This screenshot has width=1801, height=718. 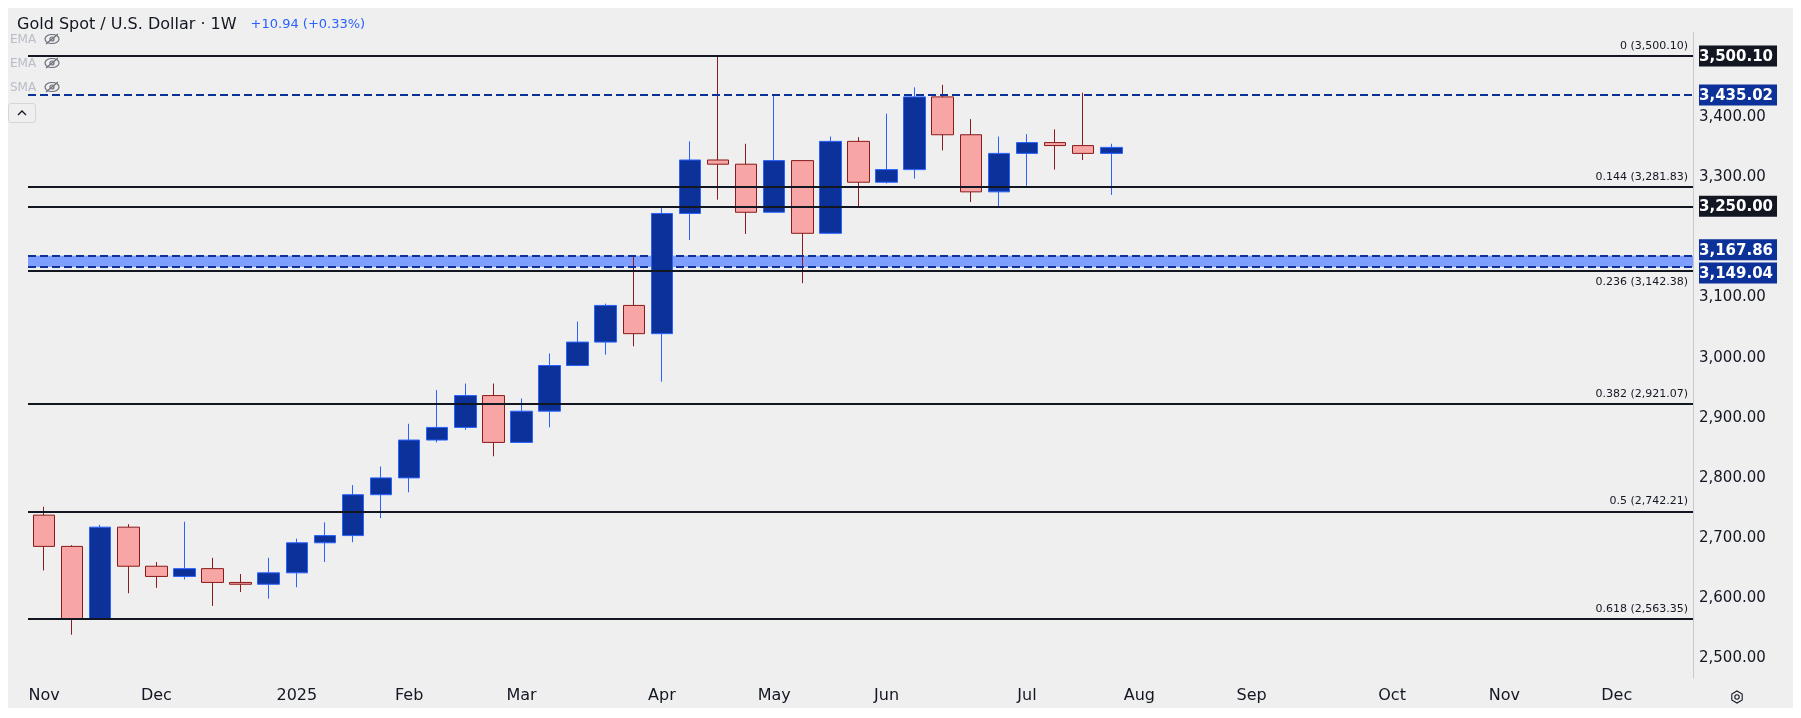 I want to click on y-tick-label: 2,500.00, so click(x=1732, y=656).